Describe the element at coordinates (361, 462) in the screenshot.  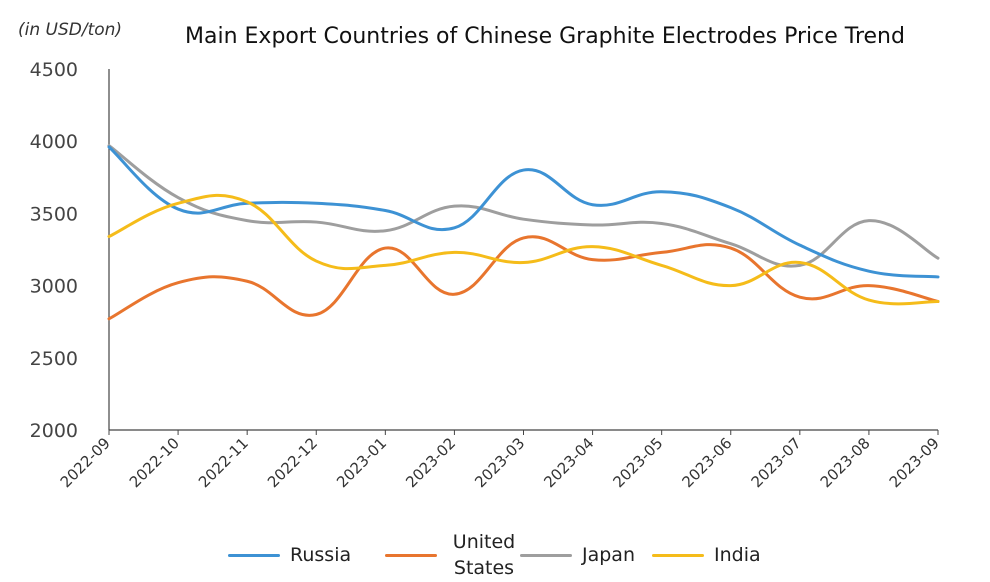
I see `x-tick-label: 2023-01` at that location.